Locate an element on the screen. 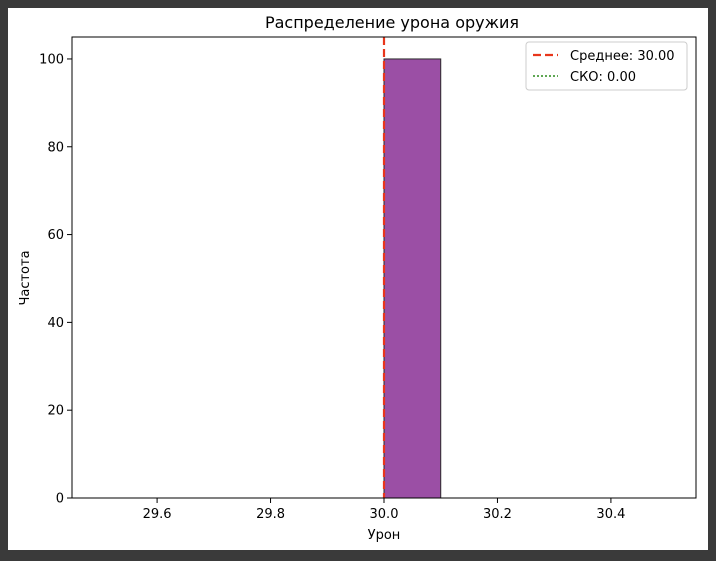  x-axis-label: Урон is located at coordinates (384, 535).